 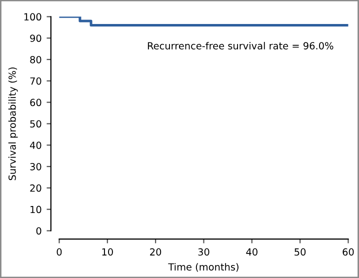 I want to click on y-tick-label: 30, so click(x=36, y=166).